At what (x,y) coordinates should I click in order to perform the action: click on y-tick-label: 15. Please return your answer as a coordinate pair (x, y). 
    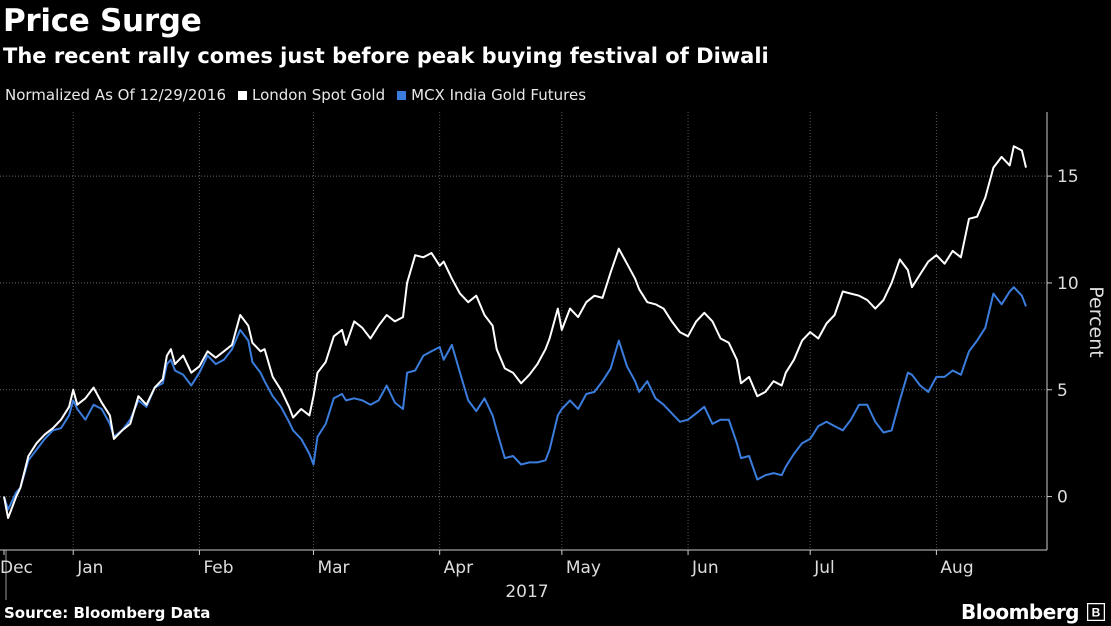
    Looking at the image, I should click on (1068, 177).